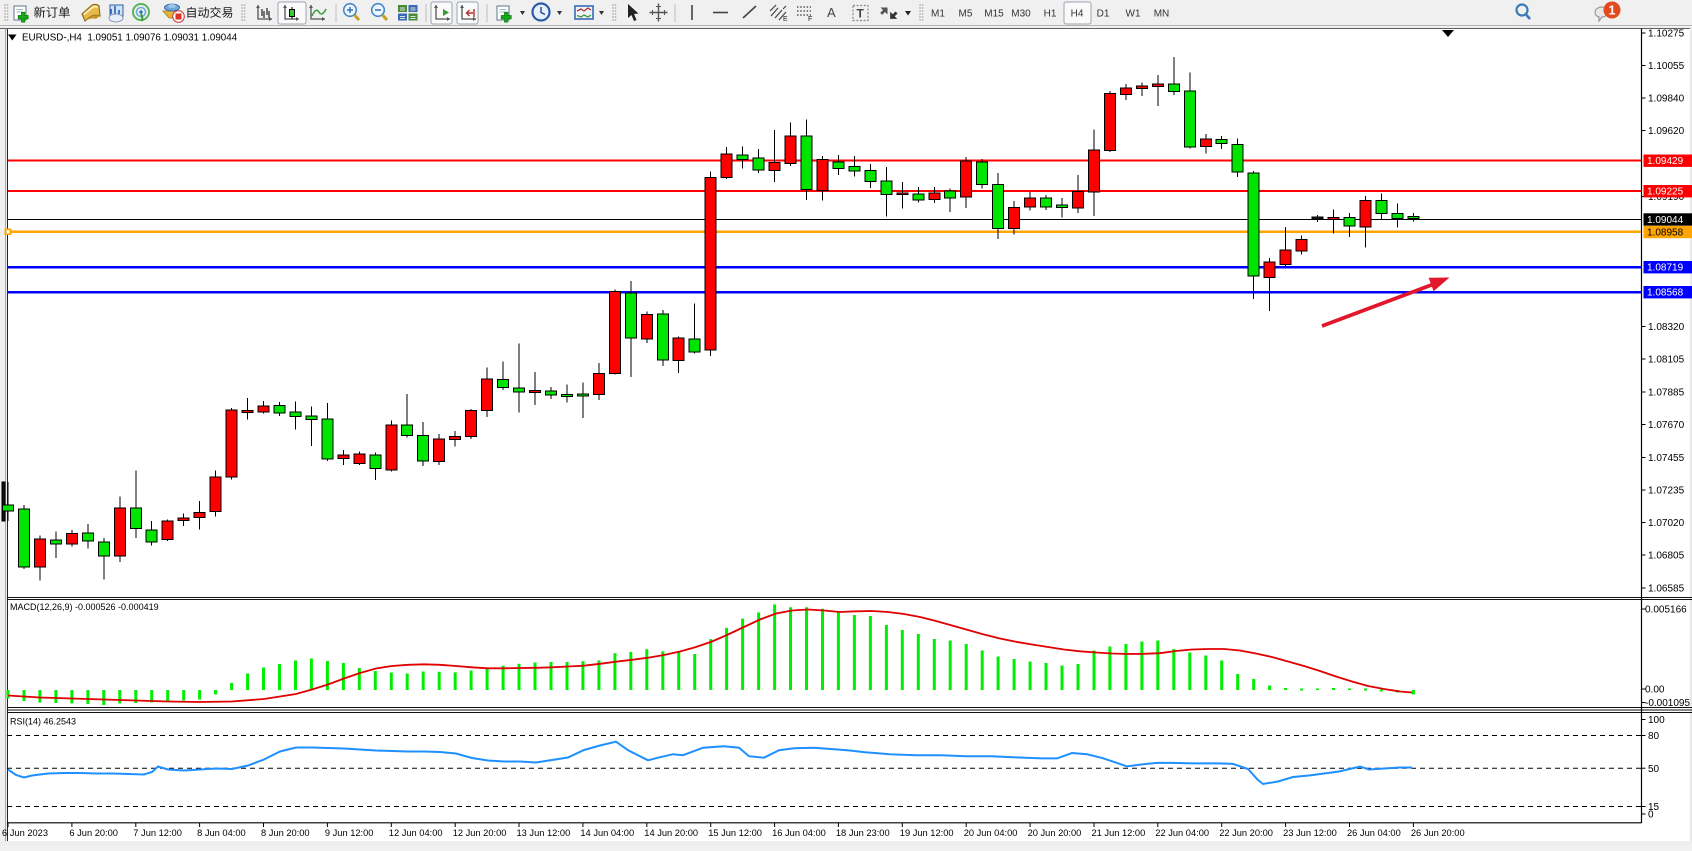  Describe the element at coordinates (1666, 327) in the screenshot. I see `svg-text: 1.08320` at that location.